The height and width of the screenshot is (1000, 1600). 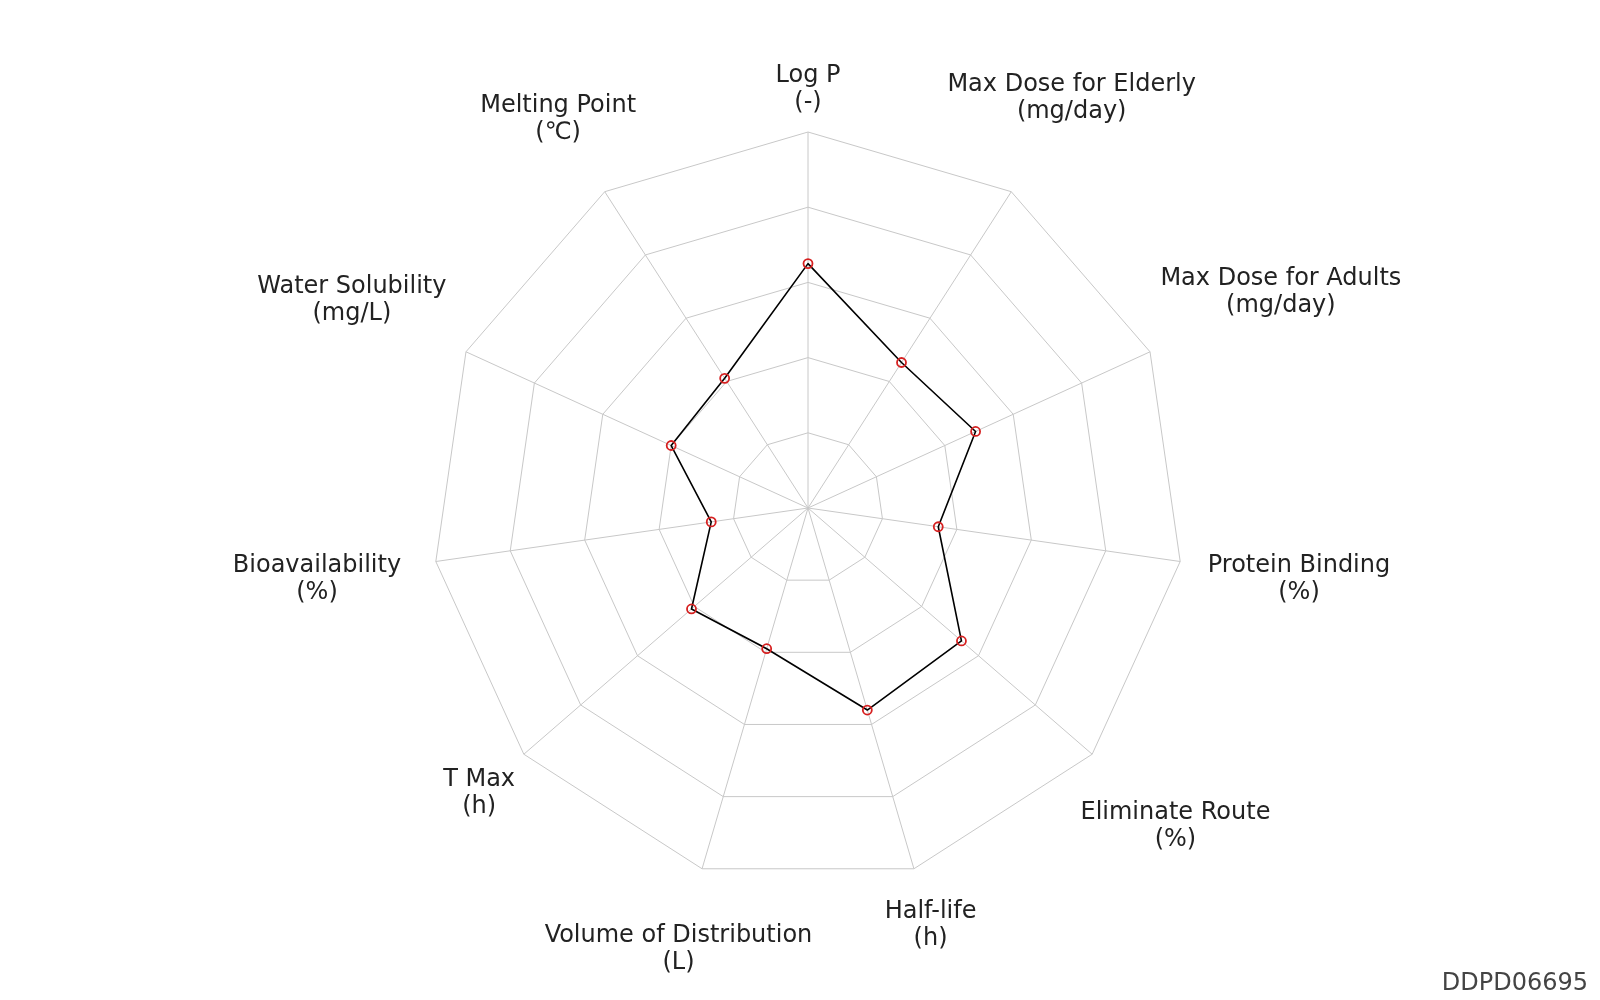 I want to click on text: DDPD06695, so click(x=1514, y=982).